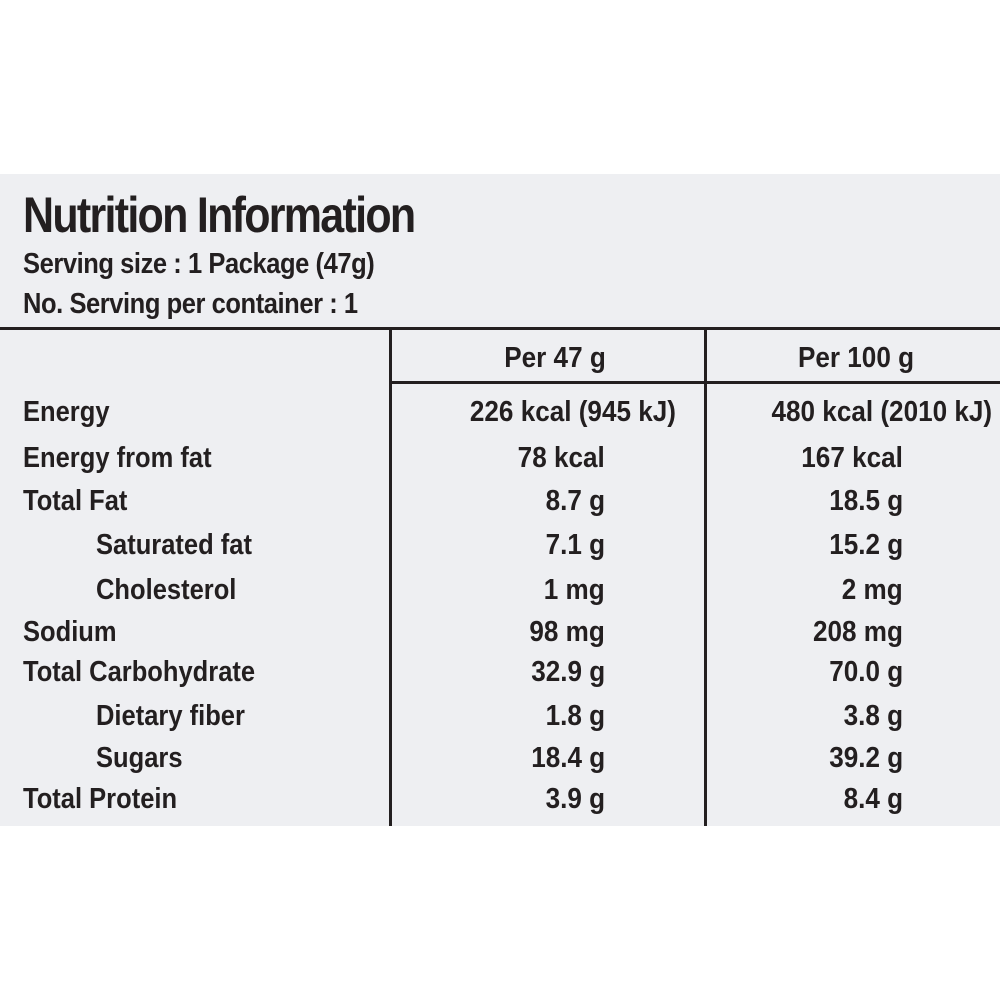 Image resolution: width=1000 pixels, height=1000 pixels. What do you see at coordinates (705, 576) in the screenshot?
I see `column-divider-right` at bounding box center [705, 576].